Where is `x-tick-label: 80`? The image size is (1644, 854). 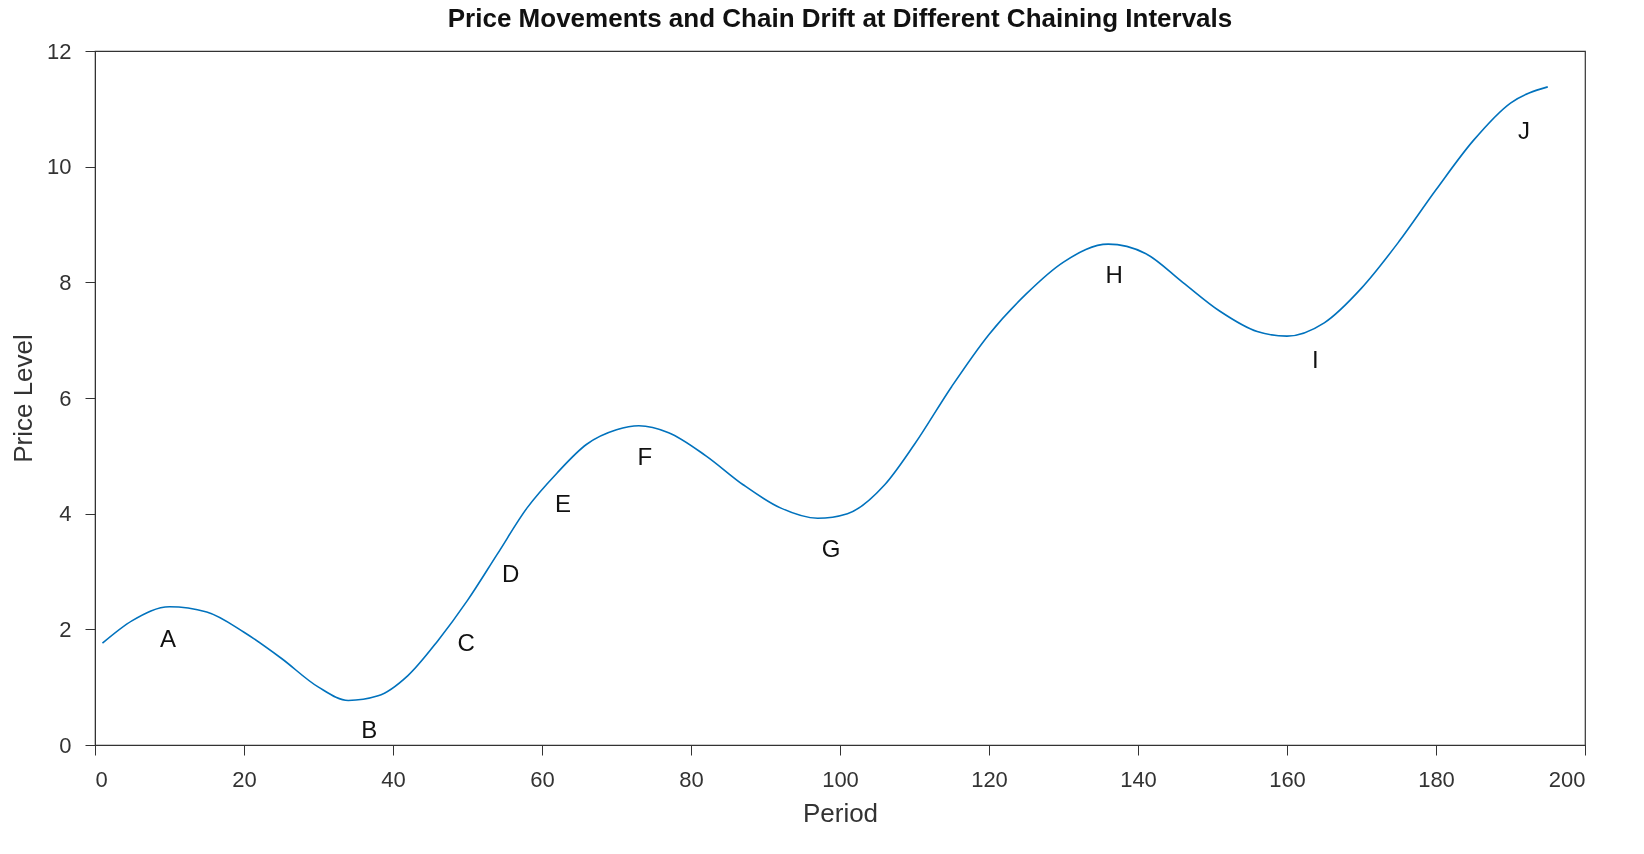 x-tick-label: 80 is located at coordinates (691, 779).